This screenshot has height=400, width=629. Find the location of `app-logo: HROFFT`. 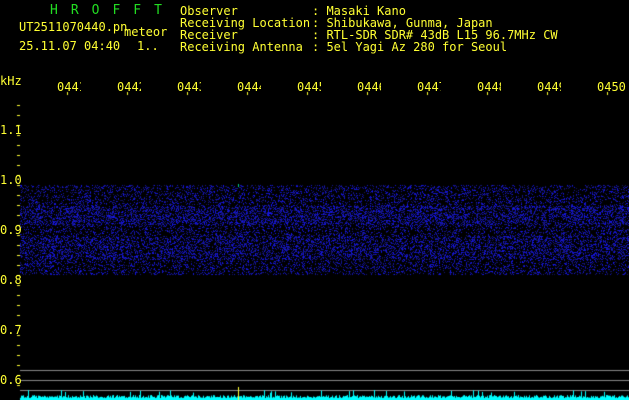

app-logo: HROFFT is located at coordinates (112, 10).